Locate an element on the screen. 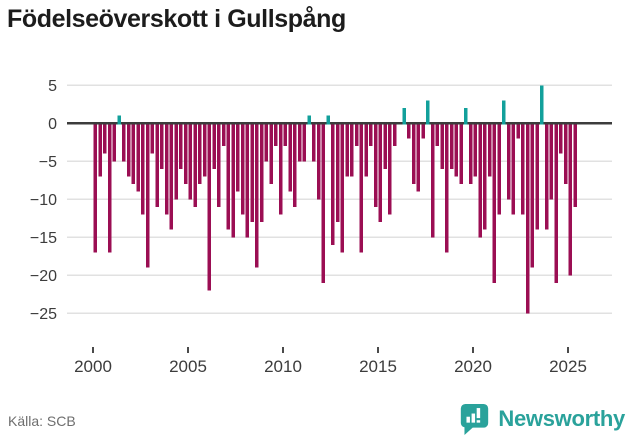 Image resolution: width=631 pixels, height=439 pixels. y-tick-label: −15 is located at coordinates (43, 238).